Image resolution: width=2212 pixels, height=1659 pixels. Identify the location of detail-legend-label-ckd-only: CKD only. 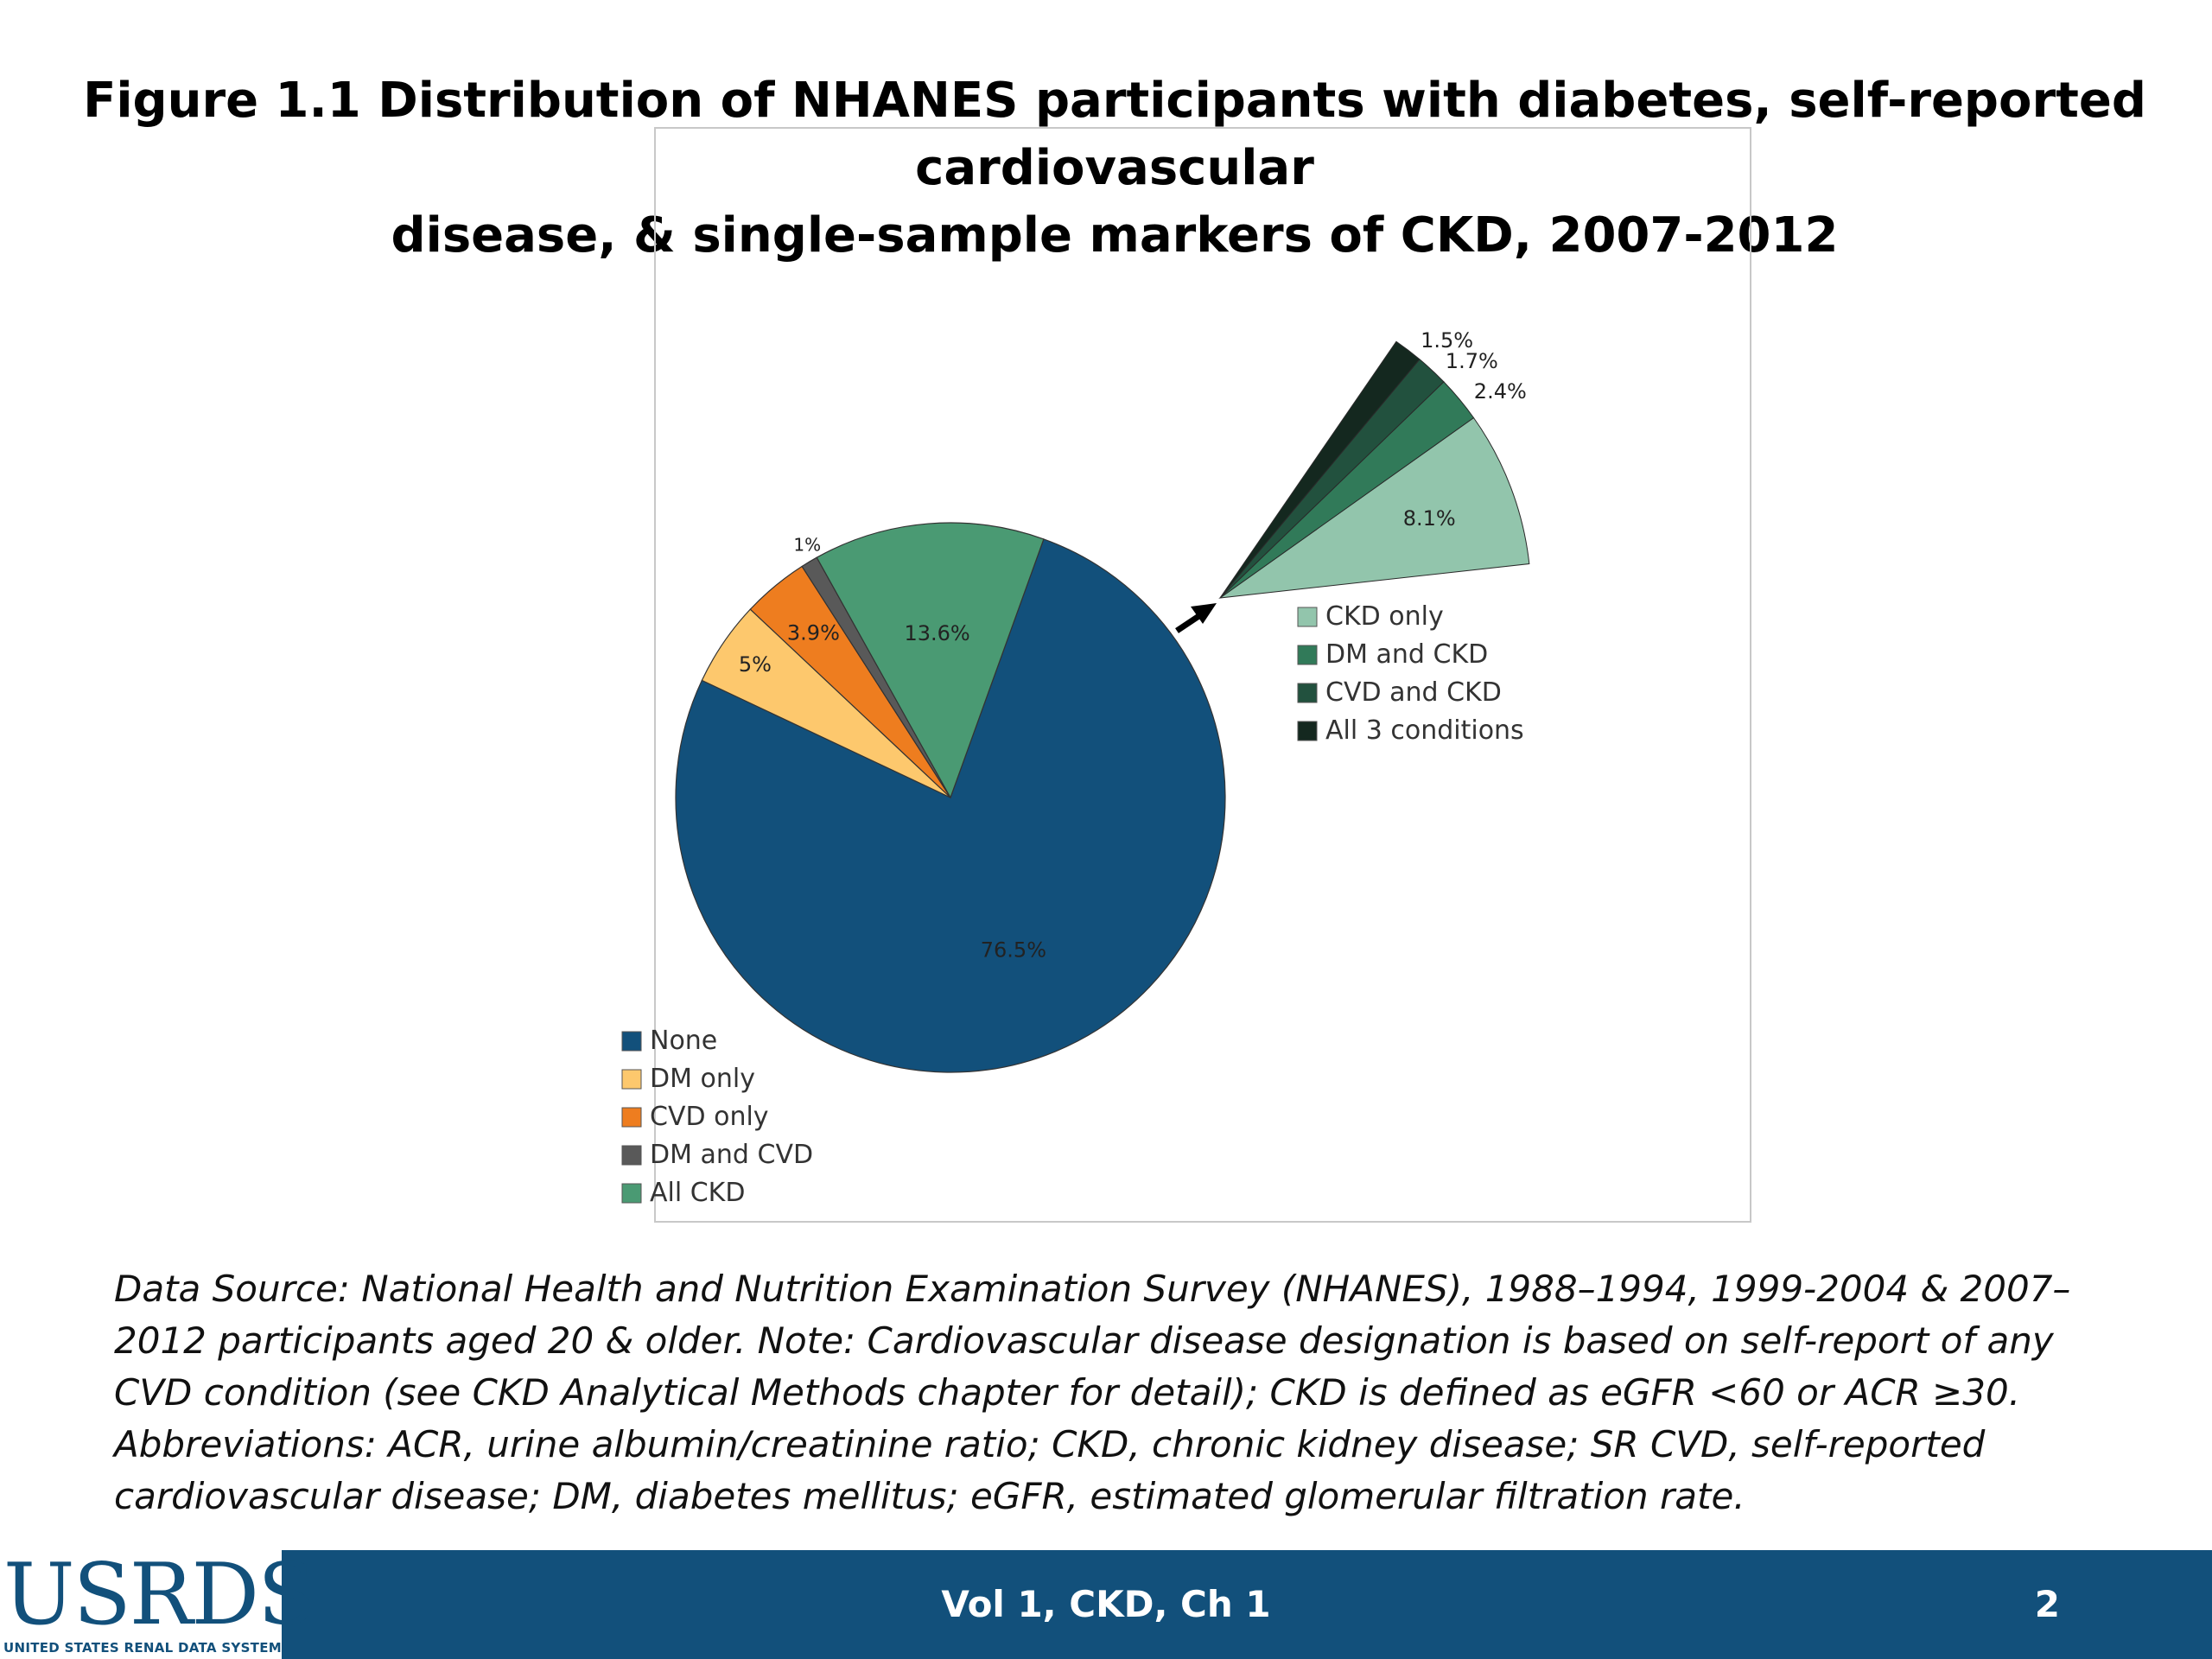
(1384, 616).